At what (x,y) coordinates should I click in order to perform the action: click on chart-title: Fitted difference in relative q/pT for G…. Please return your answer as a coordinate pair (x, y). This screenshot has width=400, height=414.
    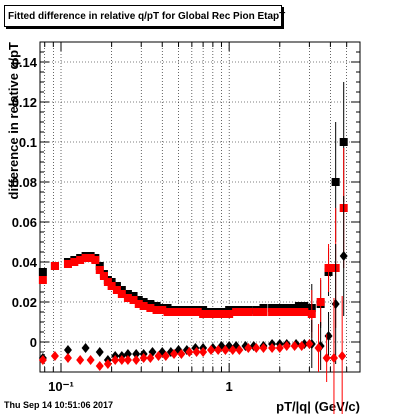
    Looking at the image, I should click on (147, 16).